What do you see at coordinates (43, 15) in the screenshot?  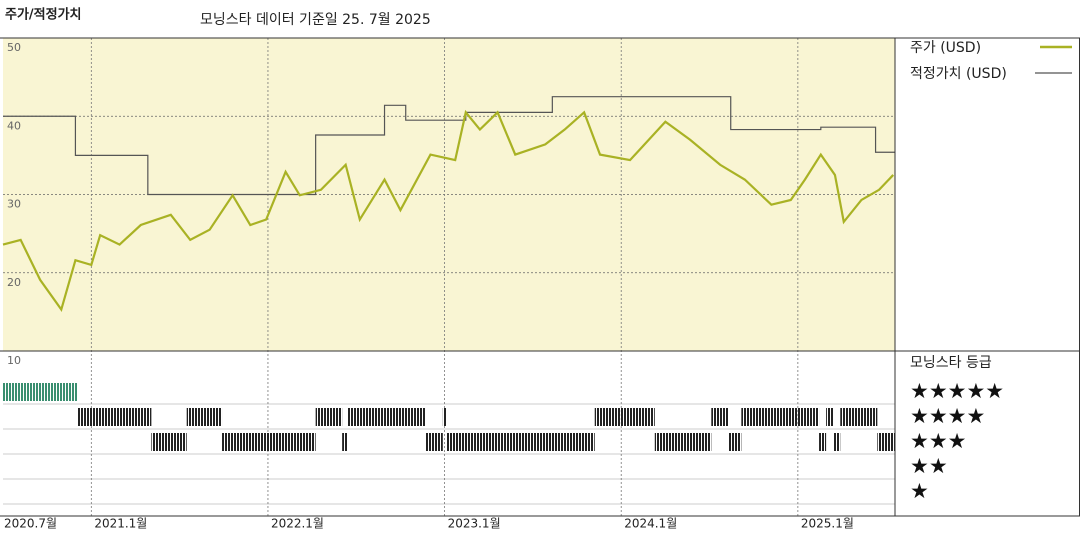 I see `chart-title: 주가/적정가치` at bounding box center [43, 15].